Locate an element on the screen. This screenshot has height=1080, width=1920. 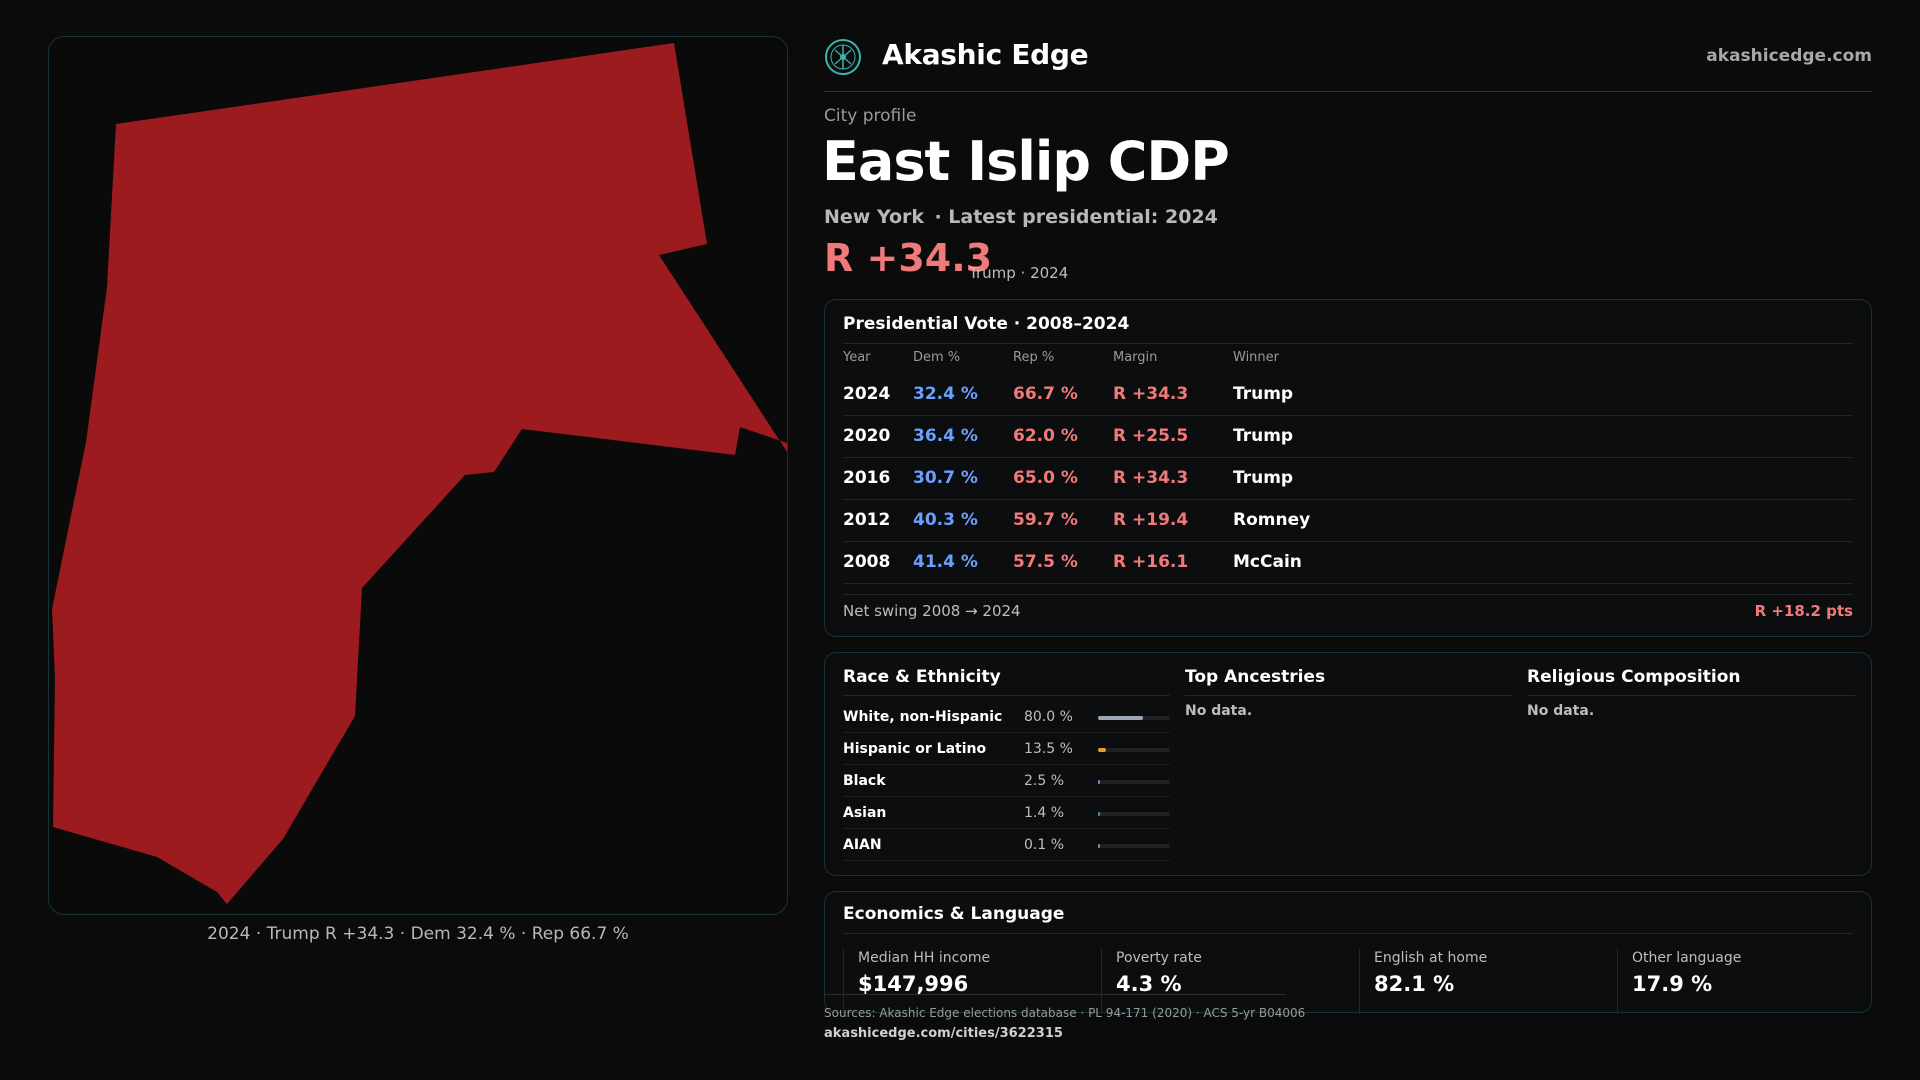
cell-rep: 62.0 % is located at coordinates (1045, 436).